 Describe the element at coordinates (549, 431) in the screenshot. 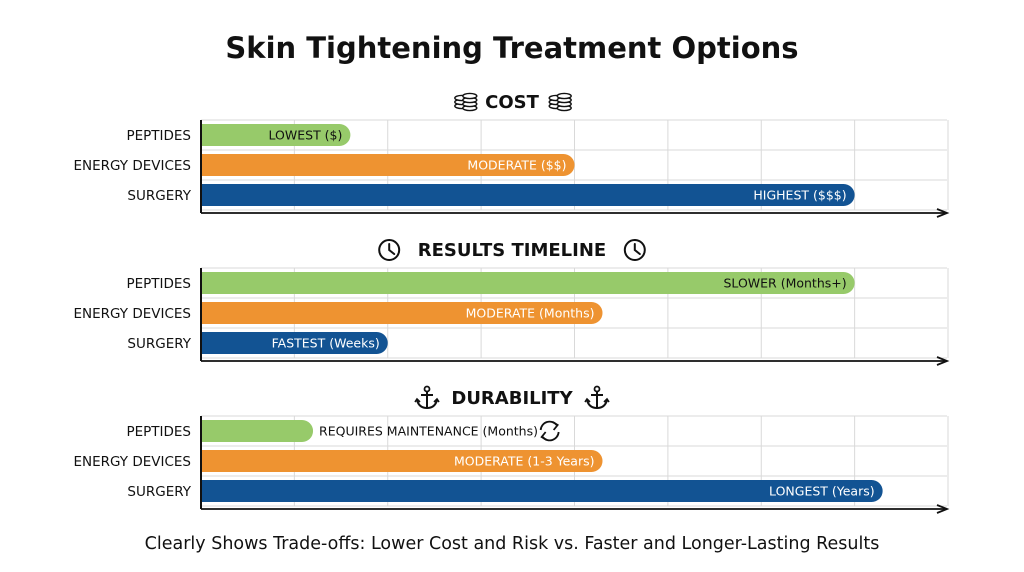

I see `refresh-icon` at that location.